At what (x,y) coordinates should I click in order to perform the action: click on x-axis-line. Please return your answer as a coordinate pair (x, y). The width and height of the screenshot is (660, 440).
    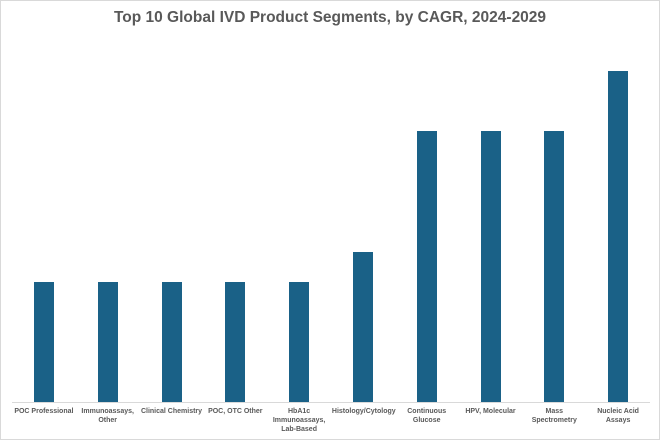
    Looking at the image, I should click on (331, 402).